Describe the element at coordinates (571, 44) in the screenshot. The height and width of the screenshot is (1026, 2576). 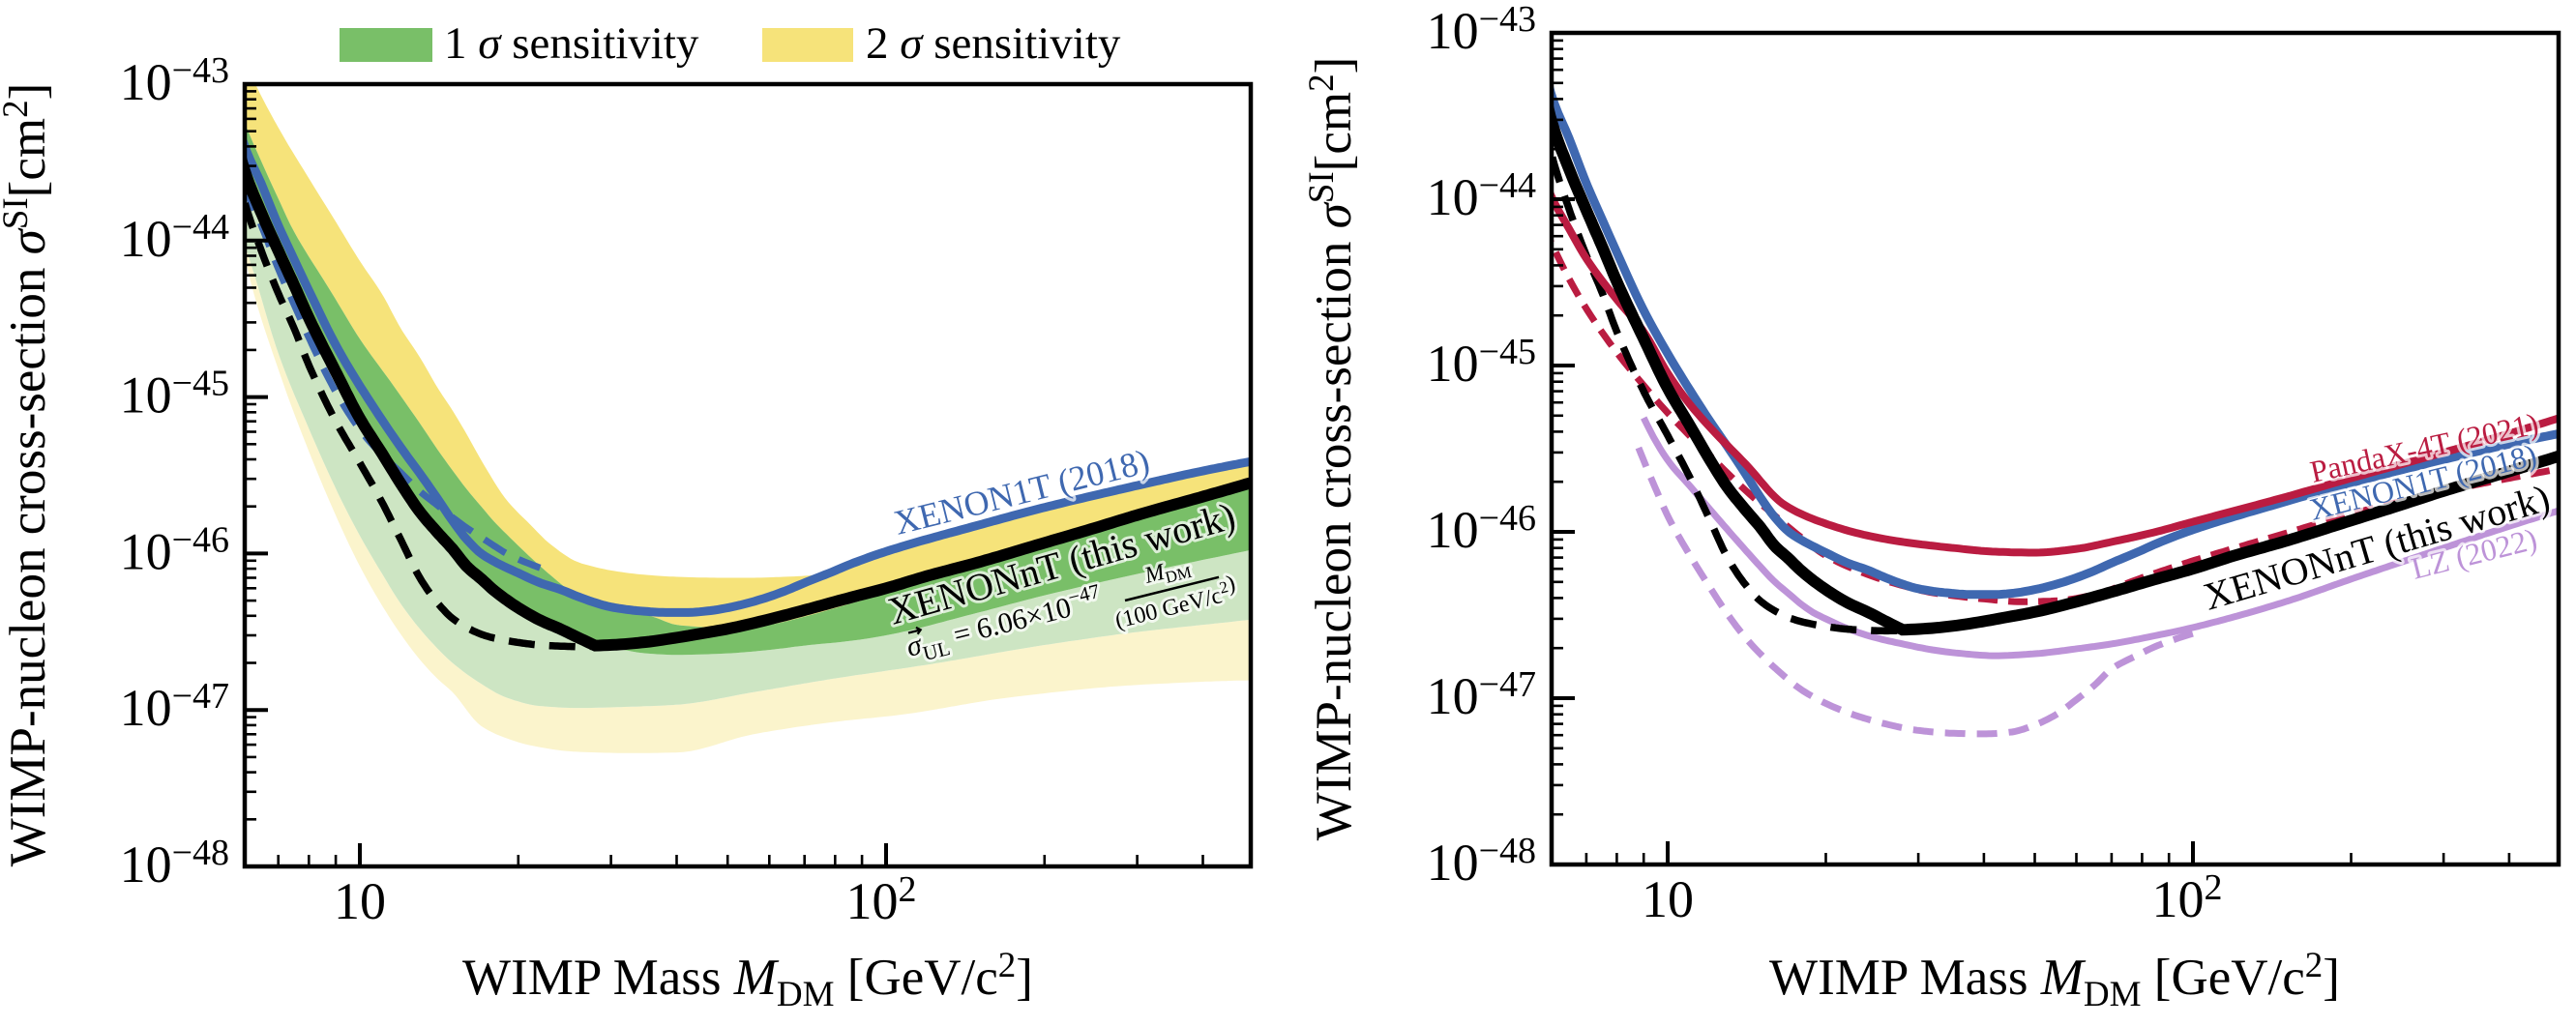
I see `svg-text: 1 σ sensitivity` at that location.